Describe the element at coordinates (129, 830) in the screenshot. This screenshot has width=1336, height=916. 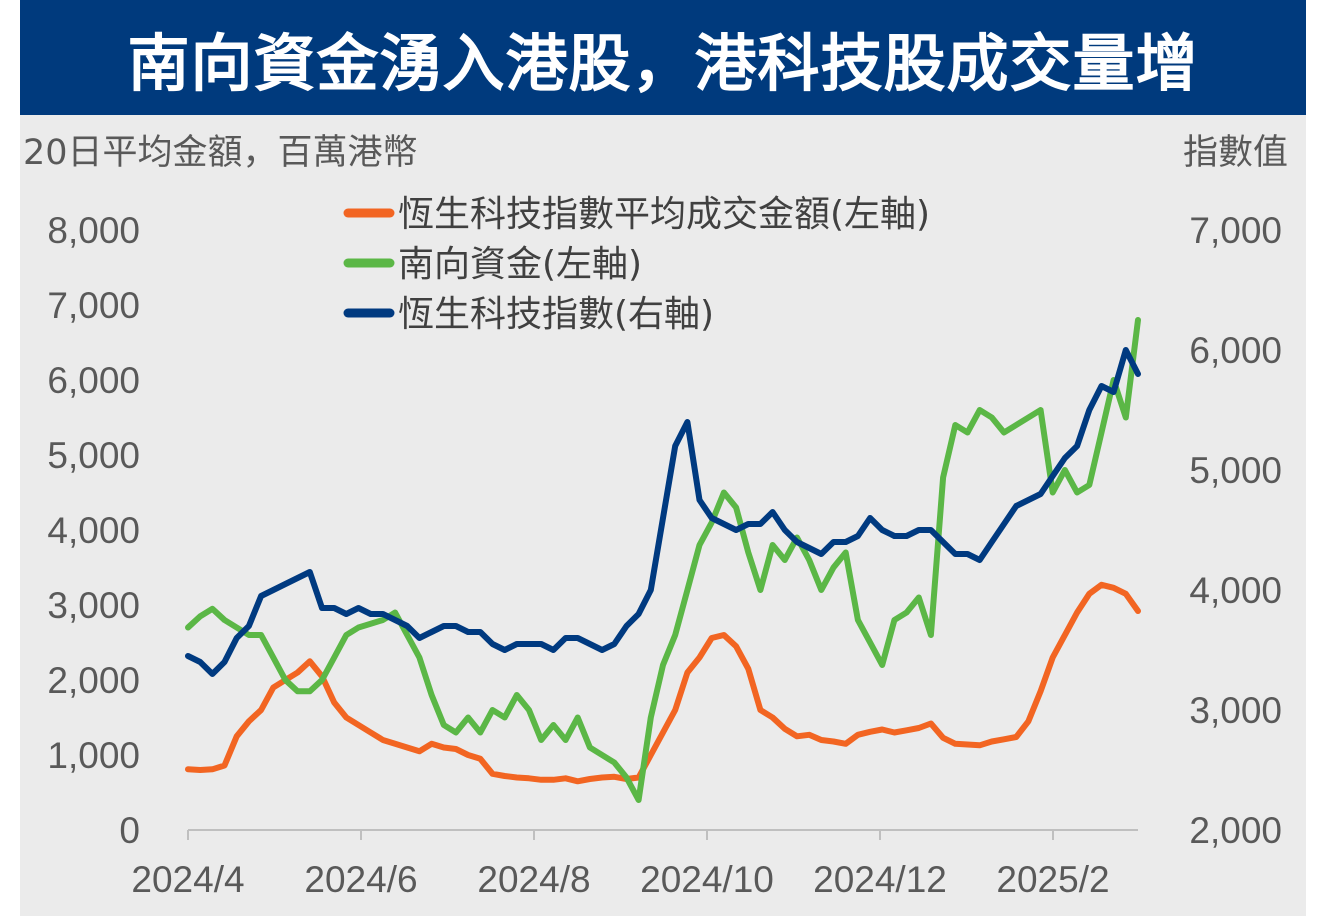
I see `left-axis-tick-label: 0` at that location.